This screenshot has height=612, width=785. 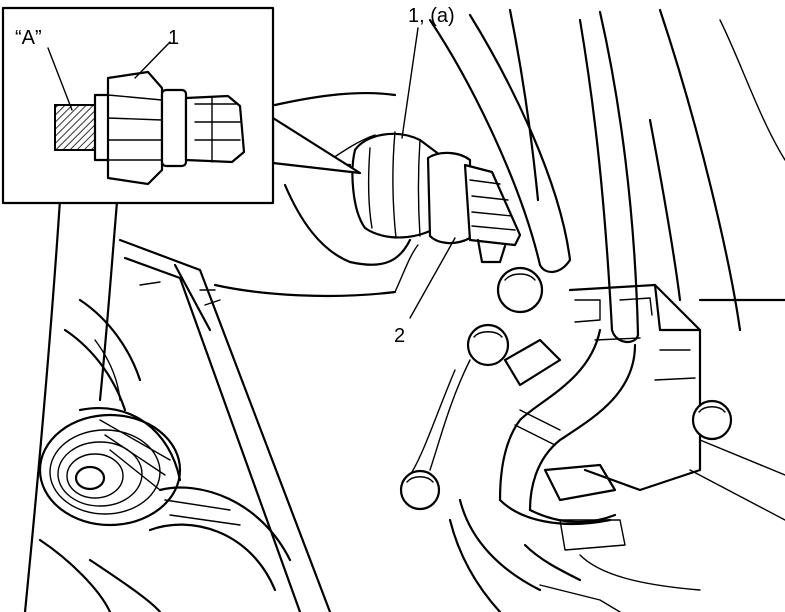 I want to click on pressure-switch-main, so click(x=436, y=197).